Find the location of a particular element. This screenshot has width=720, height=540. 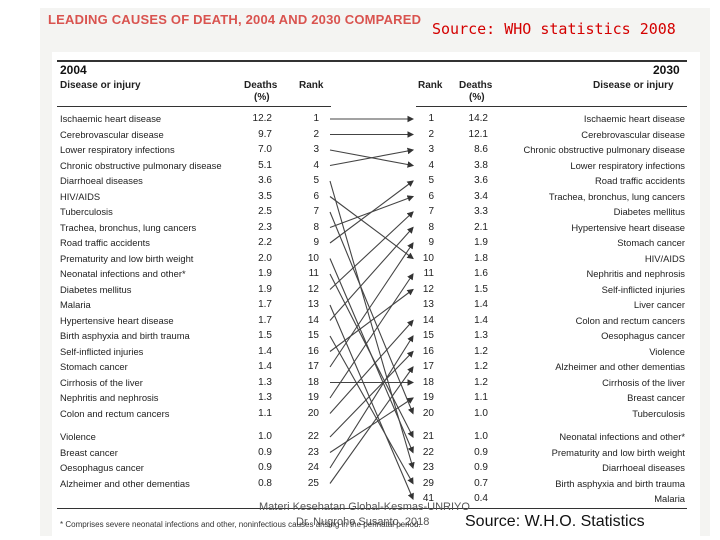

right-deaths: 2.1 is located at coordinates (481, 227).